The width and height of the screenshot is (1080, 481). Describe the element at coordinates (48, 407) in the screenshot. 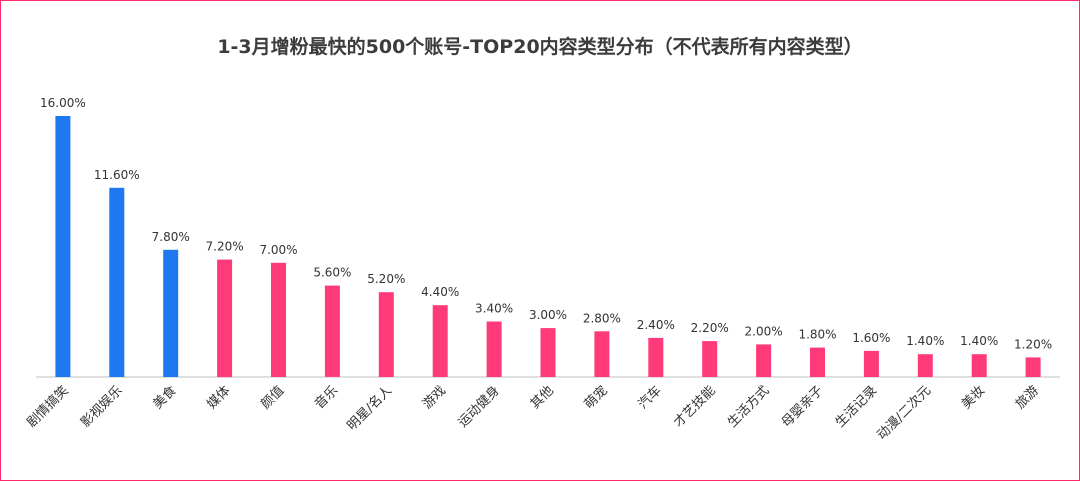

I see `category-label-0: 剧情搞笑` at that location.